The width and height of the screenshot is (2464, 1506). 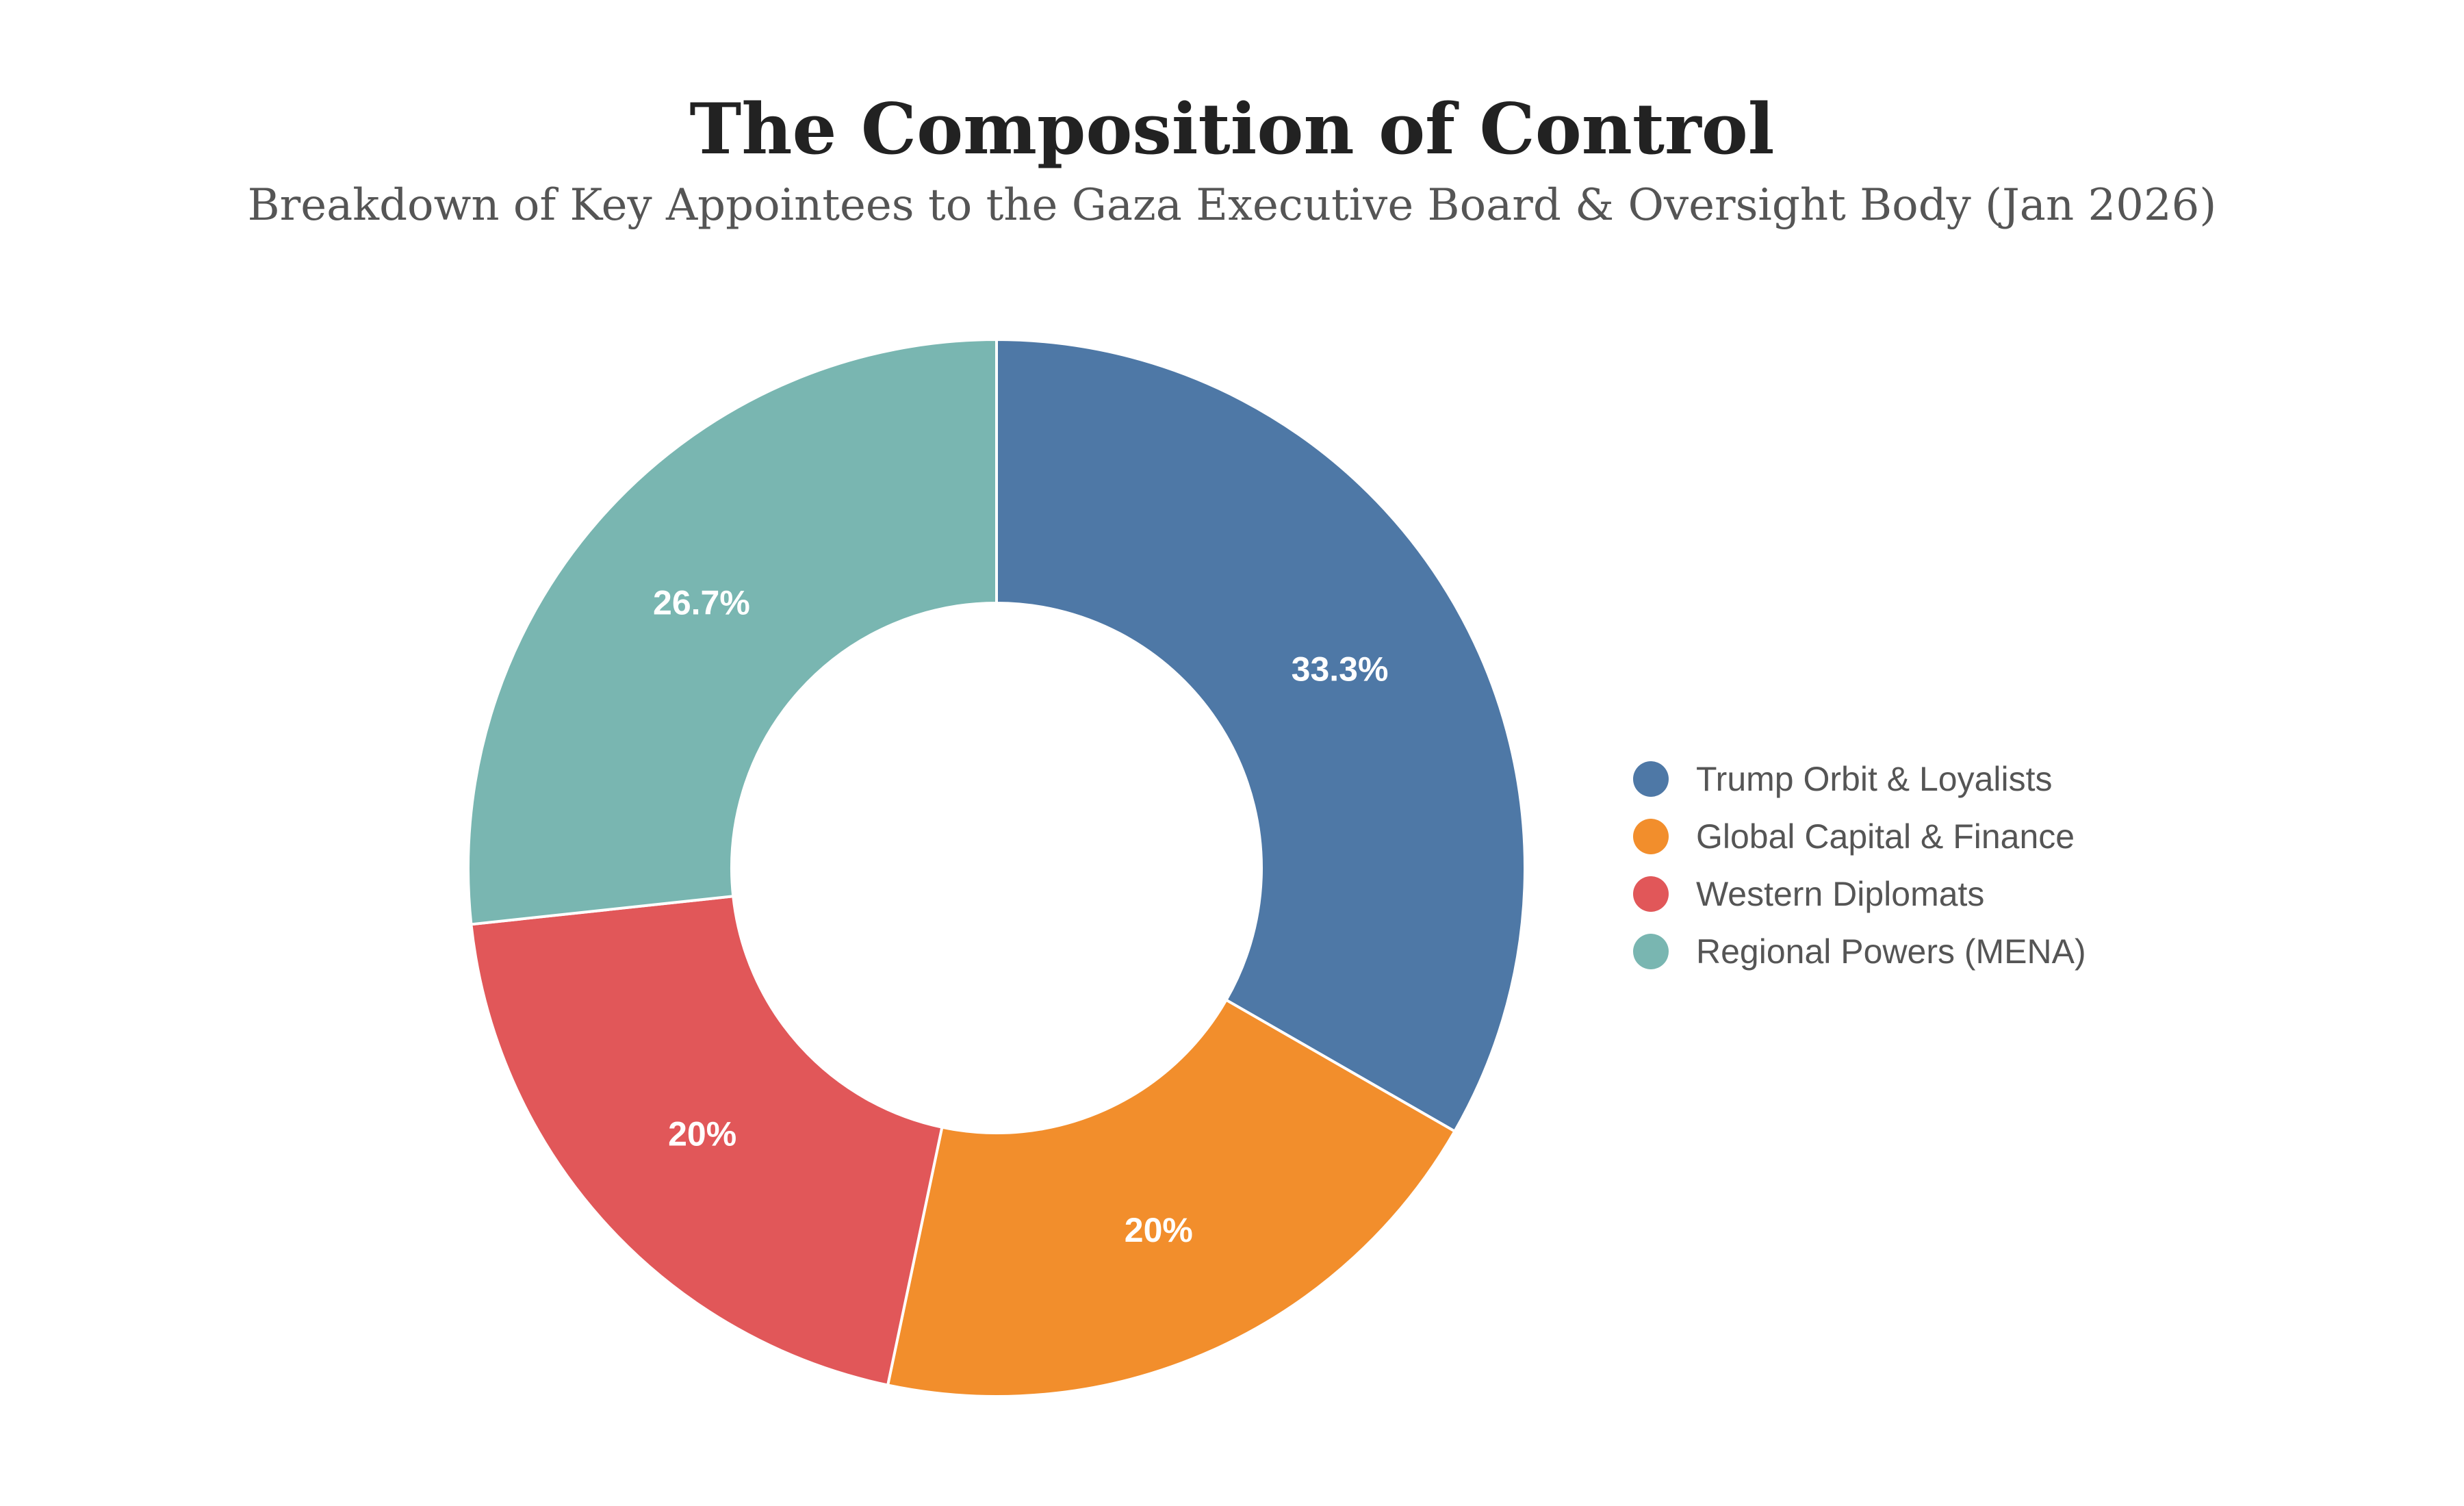 What do you see at coordinates (1874, 779) in the screenshot?
I see `legend-label-1: Trump Orbit & Loyalists` at bounding box center [1874, 779].